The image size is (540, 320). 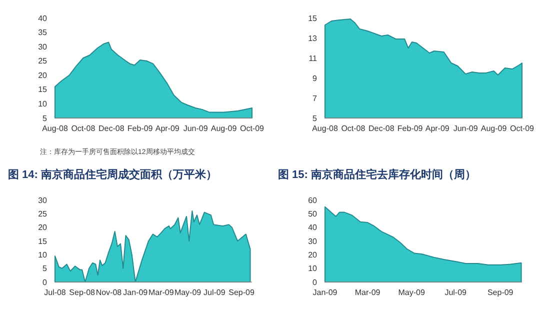 What do you see at coordinates (315, 98) in the screenshot?
I see `y-tick-label: 7` at bounding box center [315, 98].